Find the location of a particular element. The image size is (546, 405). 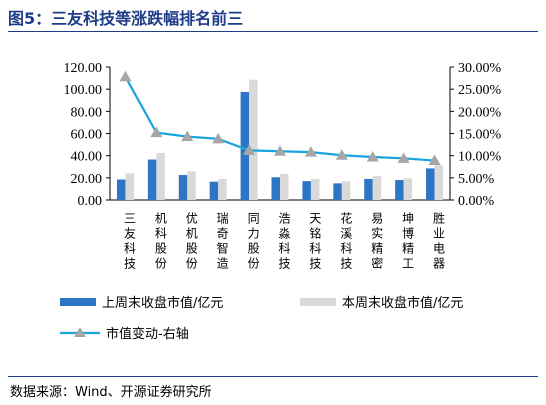

category-label: 坤博精工 is located at coordinates (408, 241).